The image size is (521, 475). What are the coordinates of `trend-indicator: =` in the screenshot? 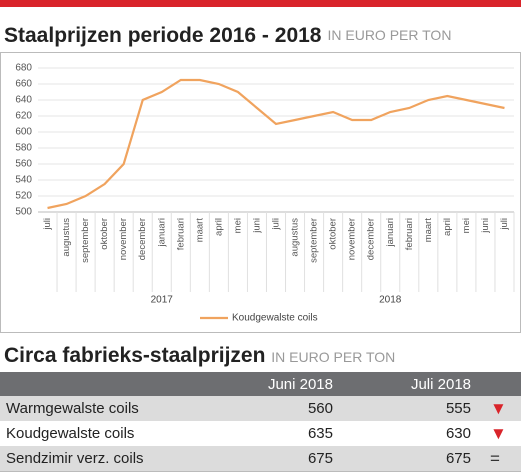 It's located at (495, 458).